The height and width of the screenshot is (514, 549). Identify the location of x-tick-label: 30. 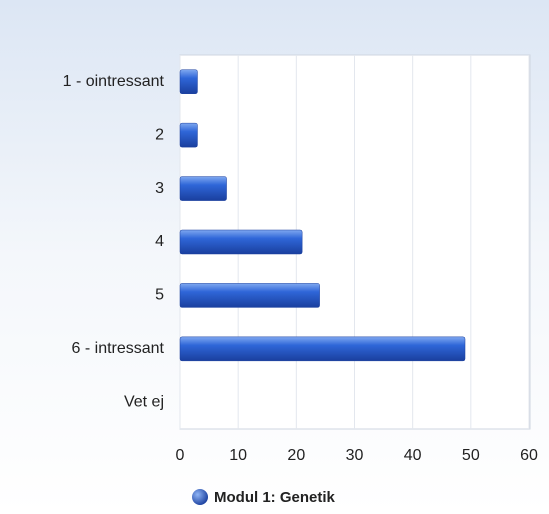
(355, 455).